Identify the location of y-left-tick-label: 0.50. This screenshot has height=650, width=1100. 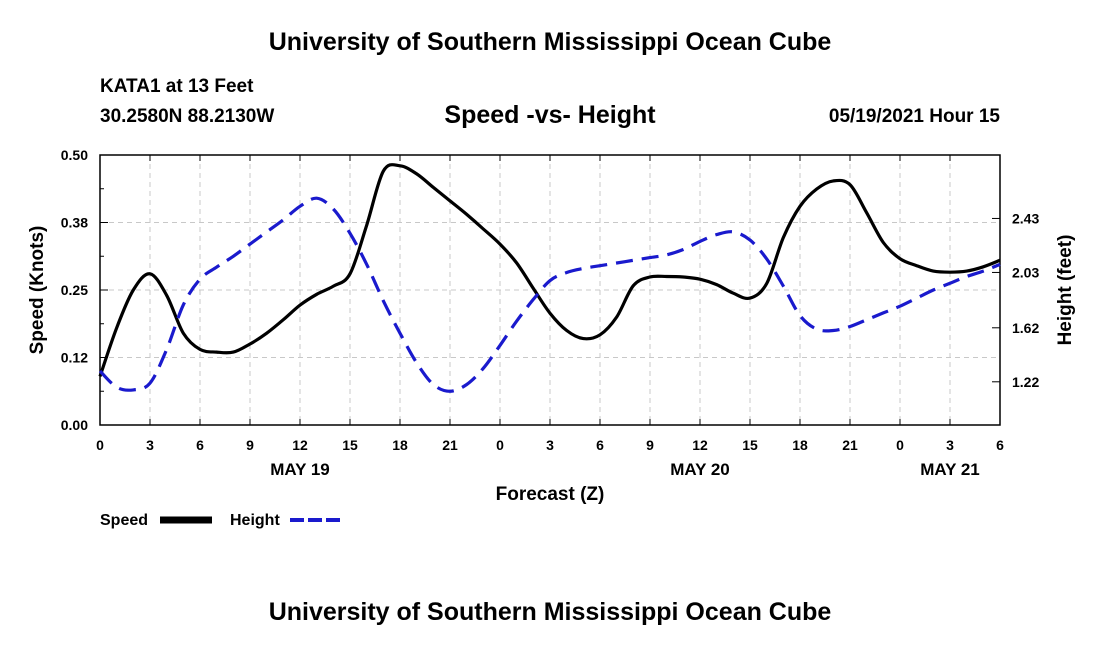
(74, 155).